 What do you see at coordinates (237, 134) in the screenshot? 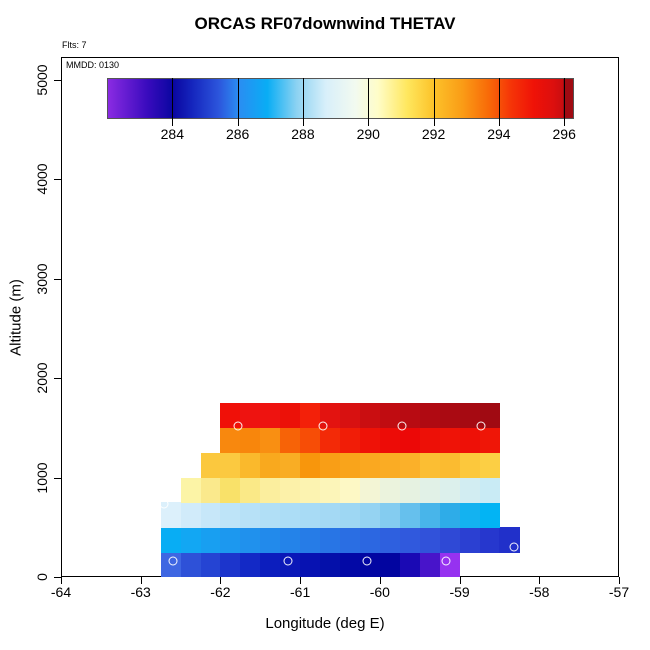
I see `colorbar-tick-label: 286` at bounding box center [237, 134].